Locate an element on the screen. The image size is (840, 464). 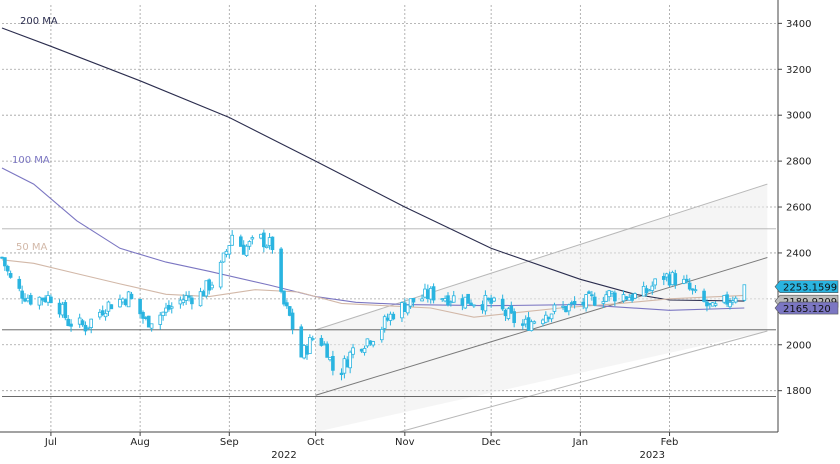
x-tick-label: Dec is located at coordinates (490, 442).